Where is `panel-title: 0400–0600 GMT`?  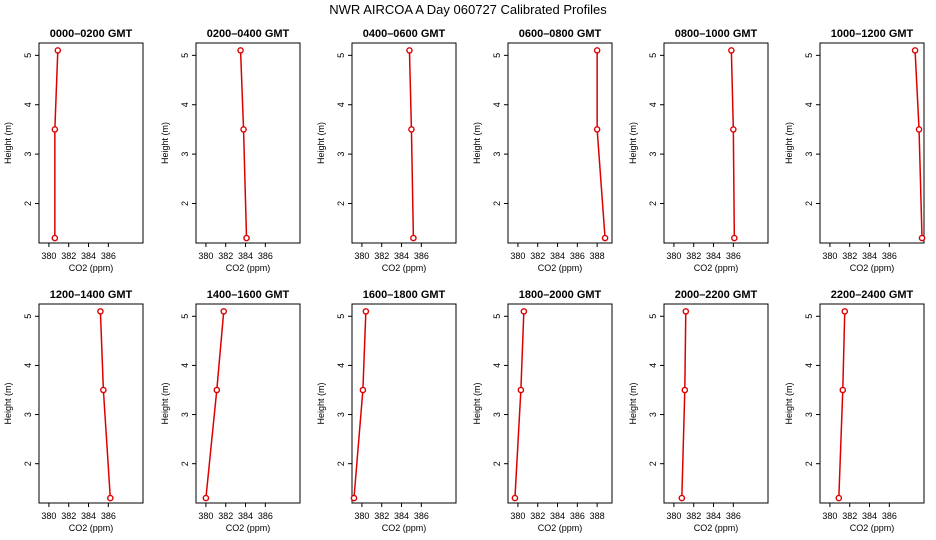 panel-title: 0400–0600 GMT is located at coordinates (404, 34).